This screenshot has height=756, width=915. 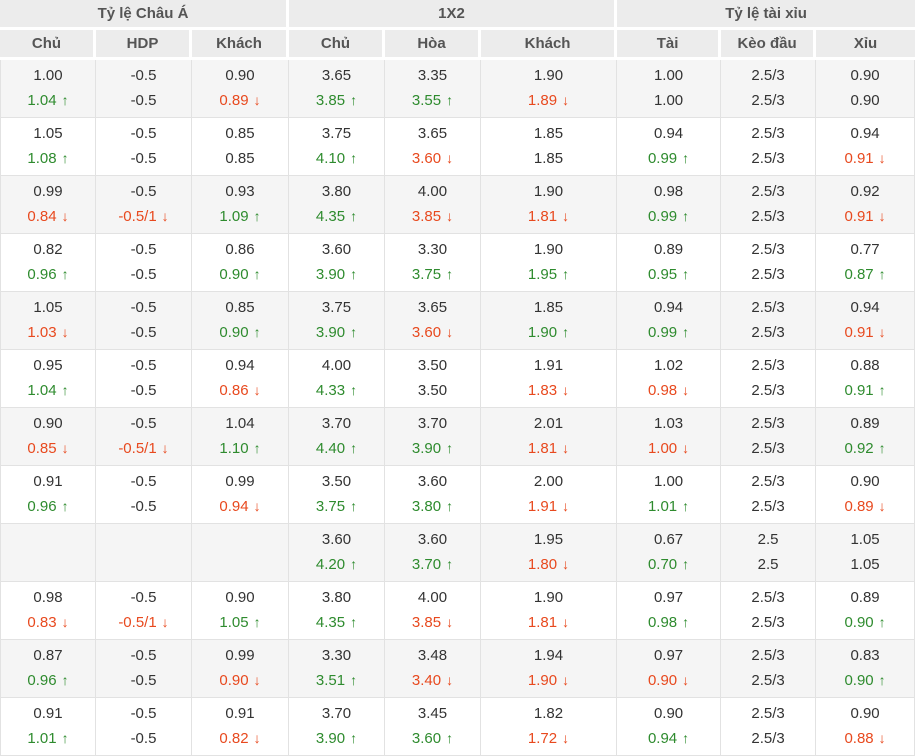 I want to click on odds-cell, so click(x=144, y=553).